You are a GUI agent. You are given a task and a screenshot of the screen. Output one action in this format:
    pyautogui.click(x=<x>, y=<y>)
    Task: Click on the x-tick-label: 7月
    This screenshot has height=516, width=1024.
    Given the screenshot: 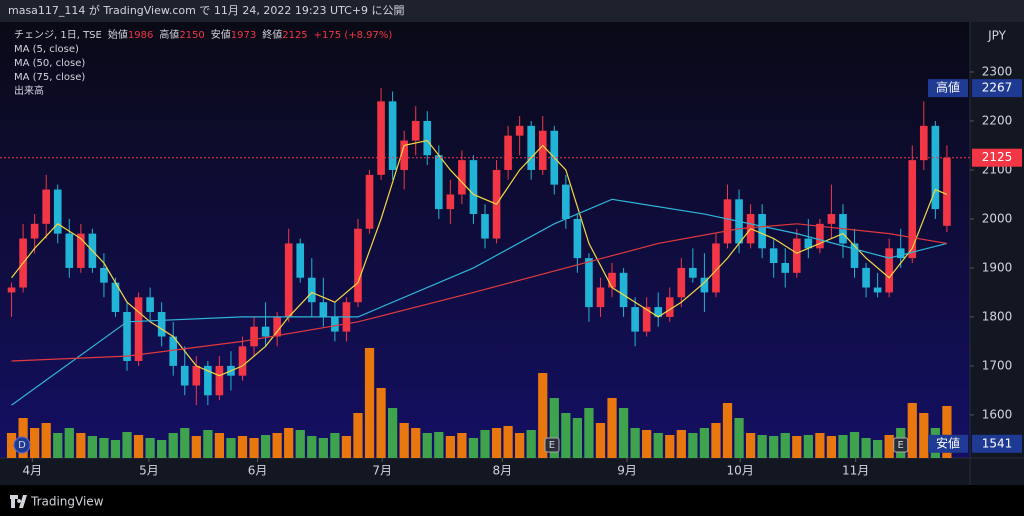 What is the action you would take?
    pyautogui.click(x=382, y=471)
    